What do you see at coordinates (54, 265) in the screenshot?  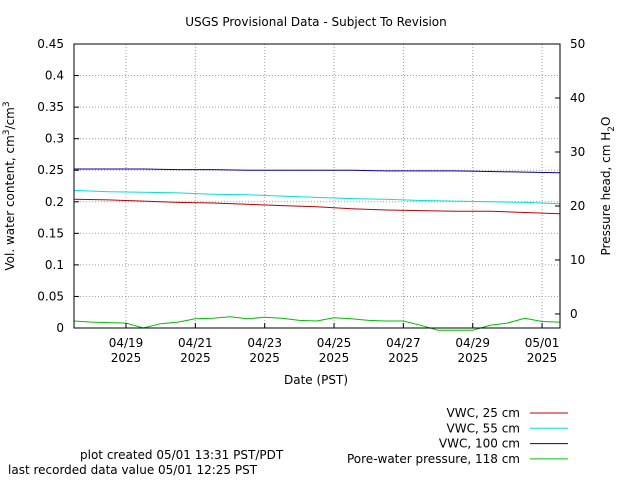 I see `y-tick-label: 0.1` at bounding box center [54, 265].